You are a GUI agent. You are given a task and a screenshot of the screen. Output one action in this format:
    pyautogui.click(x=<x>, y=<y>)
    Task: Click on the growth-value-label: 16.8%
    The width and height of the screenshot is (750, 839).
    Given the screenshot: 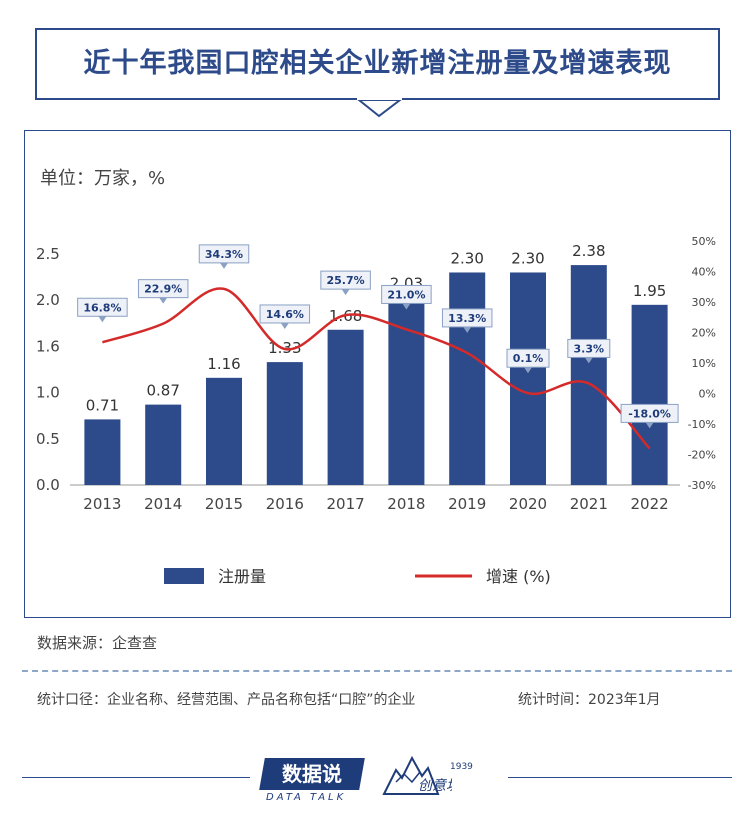 What is the action you would take?
    pyautogui.click(x=102, y=307)
    